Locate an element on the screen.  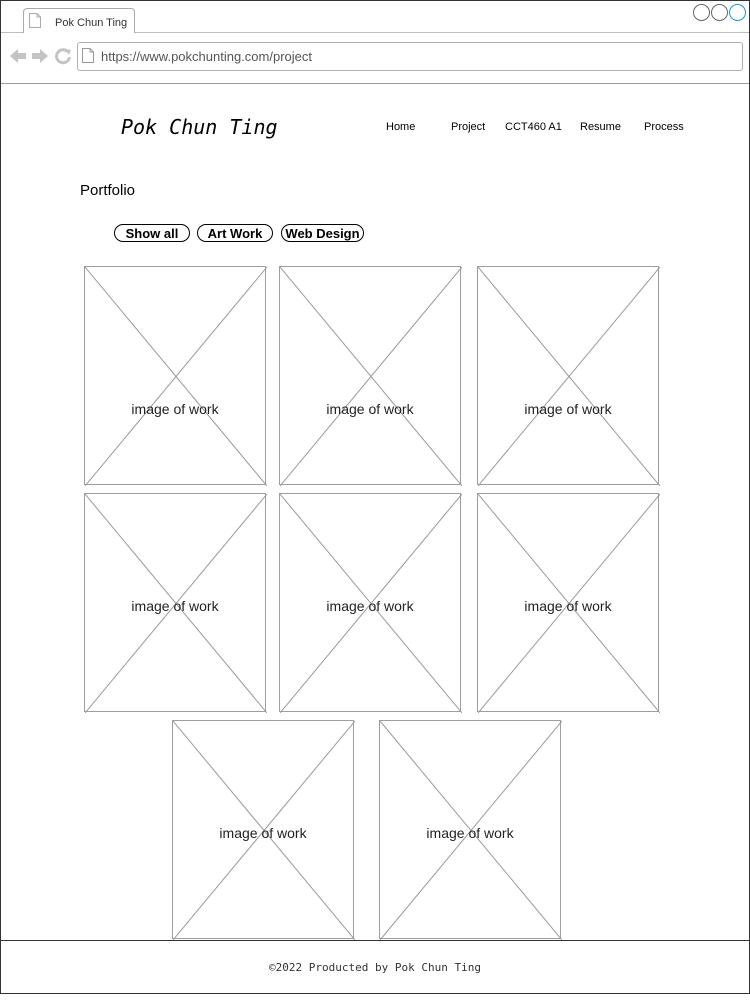
tab-title: Pok Chun Ting is located at coordinates (91, 23).